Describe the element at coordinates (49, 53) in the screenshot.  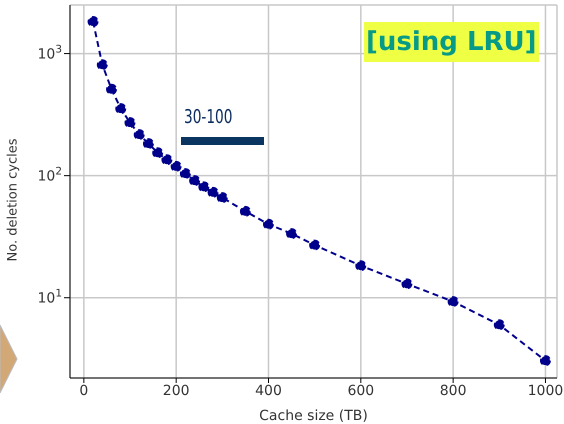
I see `y-tick-label: 10$^{3}$` at that location.